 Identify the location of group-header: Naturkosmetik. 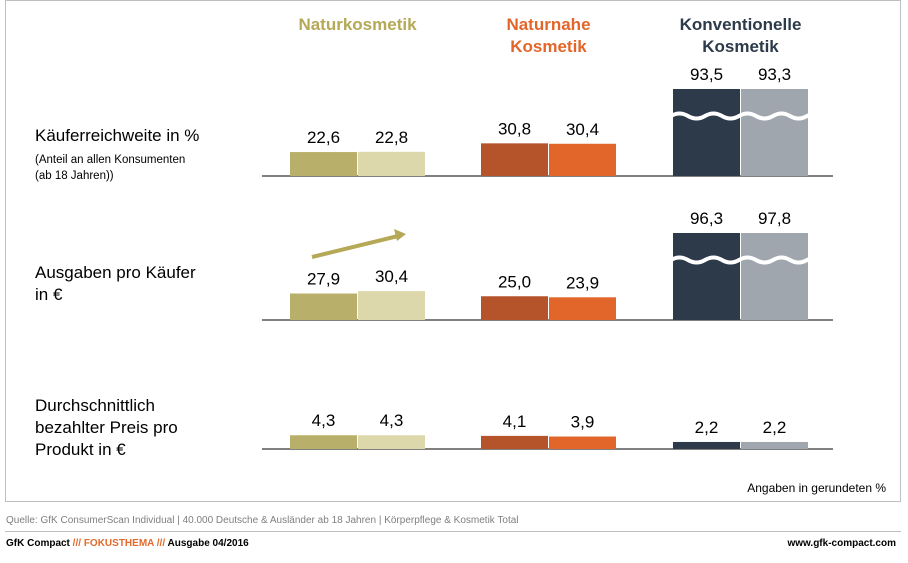
(357, 24).